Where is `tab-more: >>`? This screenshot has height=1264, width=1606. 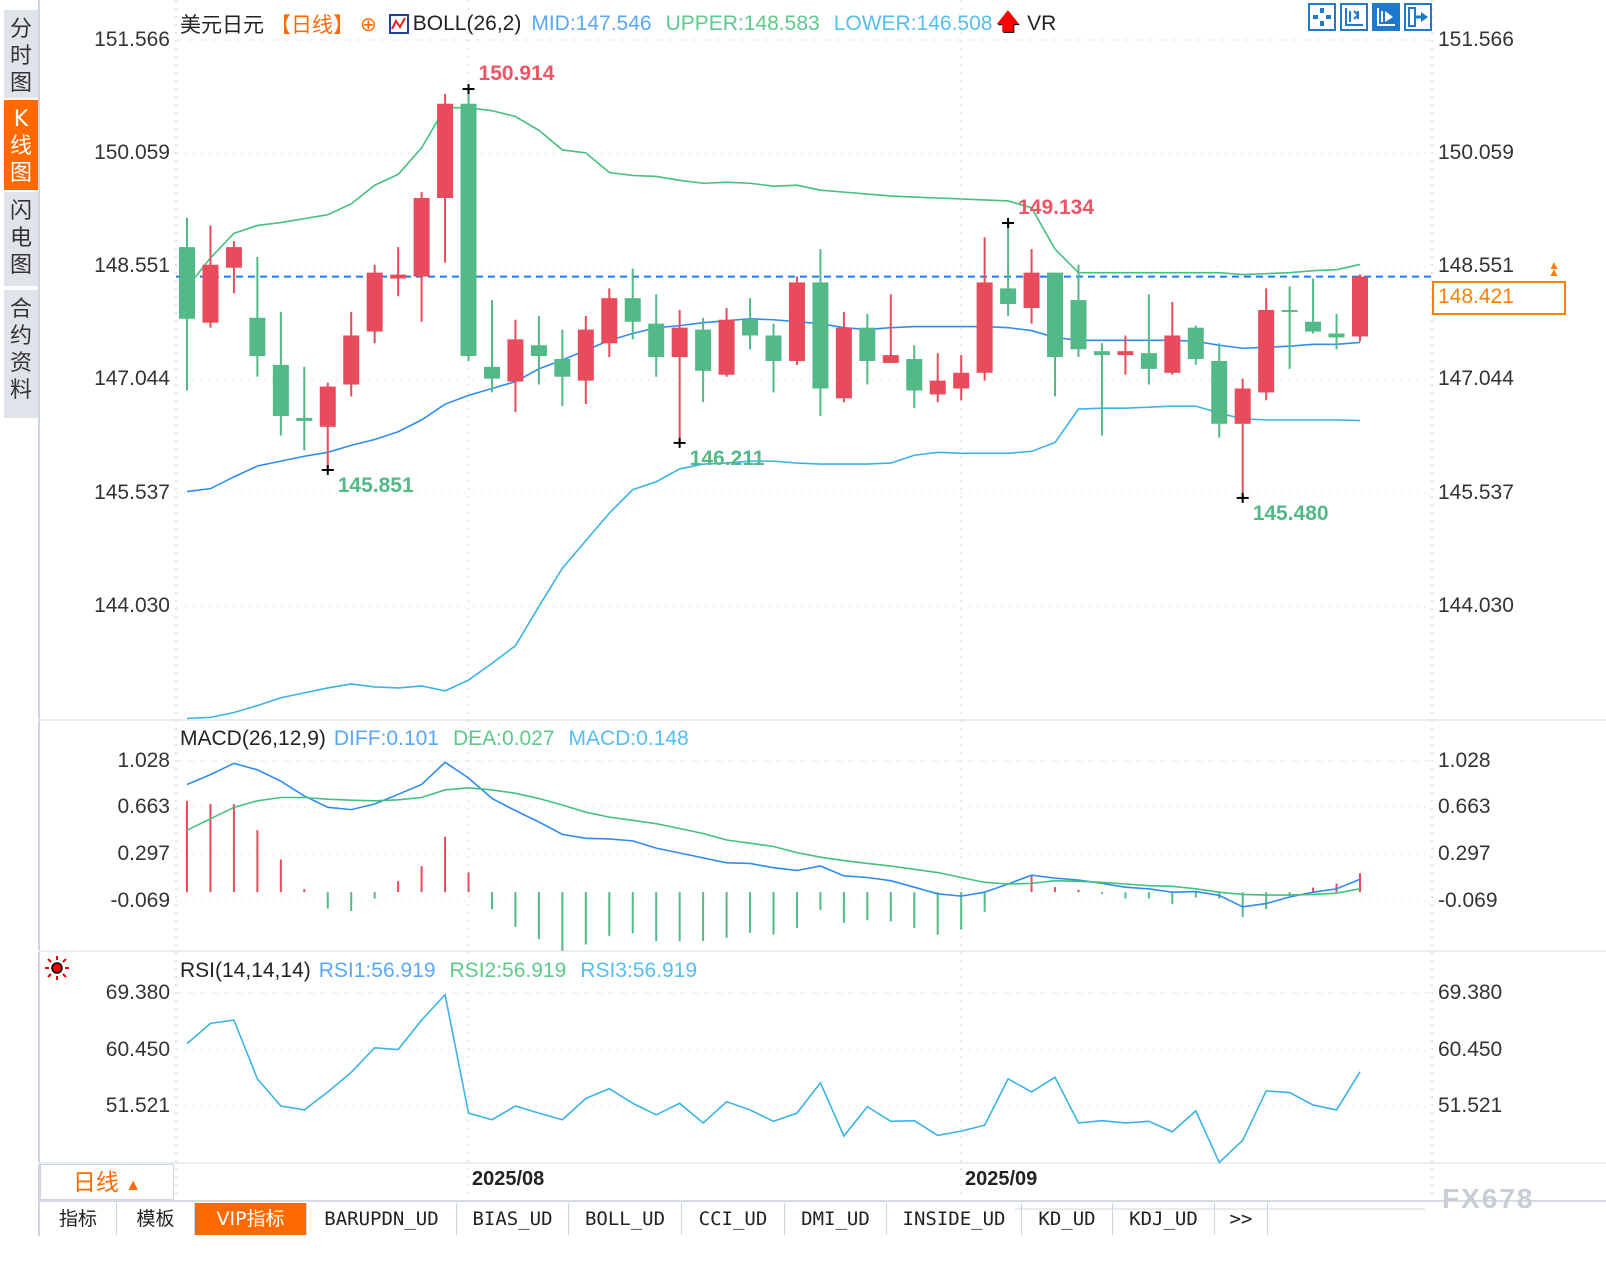 tab-more: >> is located at coordinates (1241, 1219).